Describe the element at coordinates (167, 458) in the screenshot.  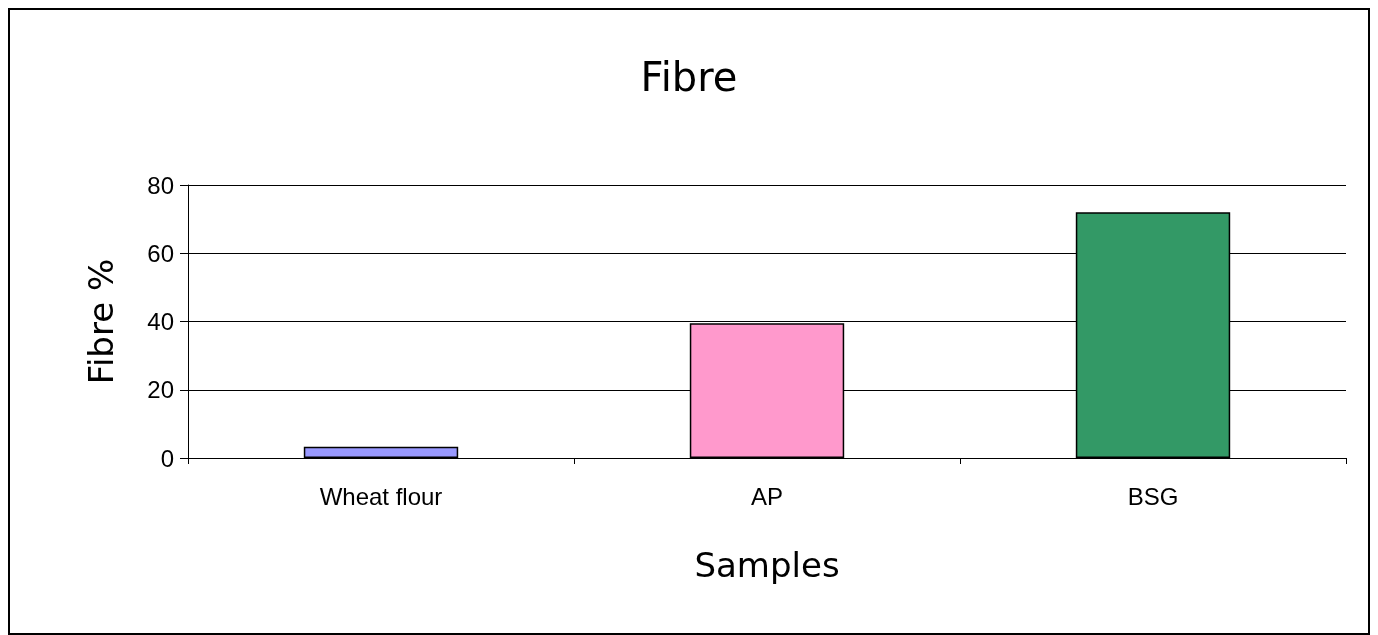
I see `y-tick-label: 0` at that location.